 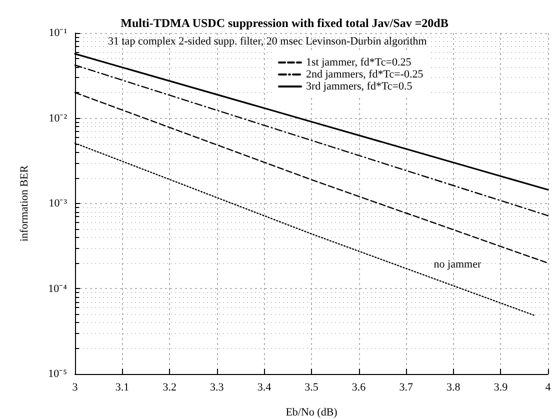 I want to click on x-tick-label: 4, so click(x=548, y=388).